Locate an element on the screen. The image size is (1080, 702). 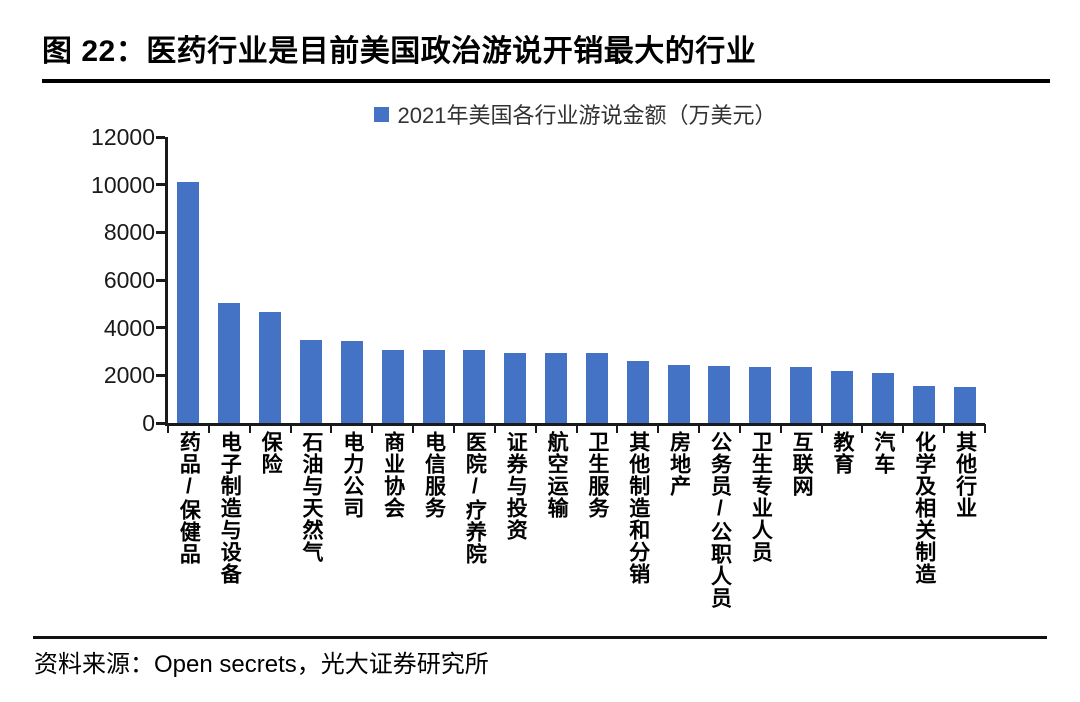
y-axis-tick-label: 6000 is located at coordinates (129, 280).